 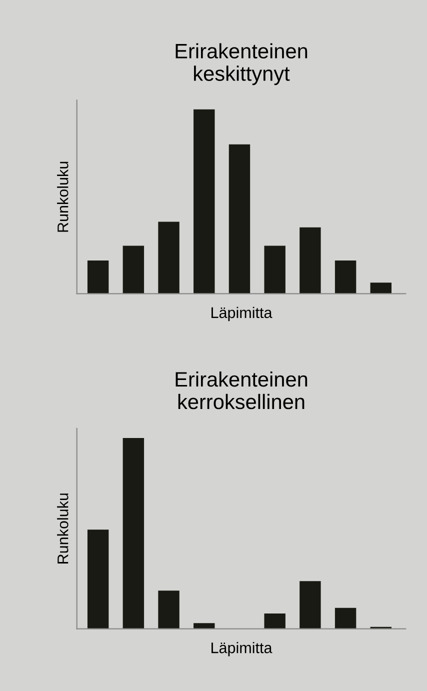 What do you see at coordinates (242, 390) in the screenshot?
I see `chart-title: Erirakenteinen kerroksellinen` at bounding box center [242, 390].